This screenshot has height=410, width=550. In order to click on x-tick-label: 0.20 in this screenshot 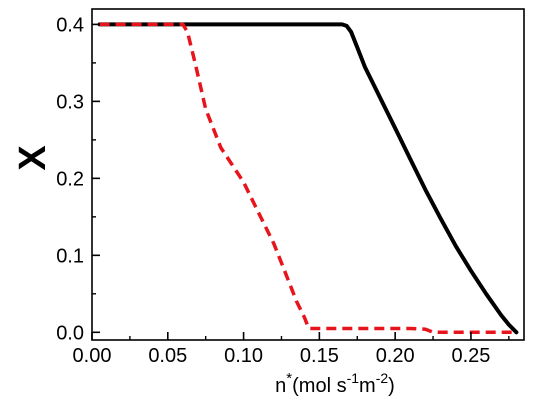, I will do `click(395, 356)`.